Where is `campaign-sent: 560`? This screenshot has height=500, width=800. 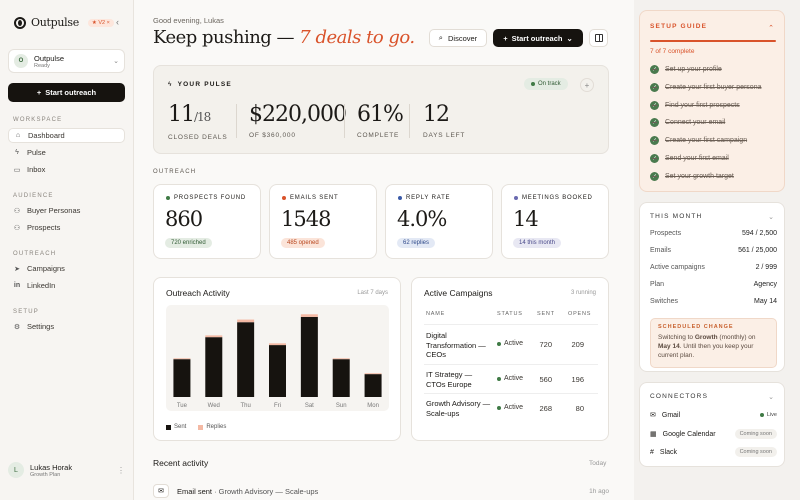
campaign-sent: 560 is located at coordinates (545, 379).